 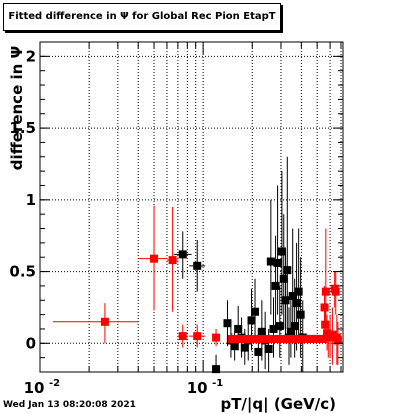 What do you see at coordinates (22, 128) in the screenshot?
I see `y-tick-label: 1.5` at bounding box center [22, 128].